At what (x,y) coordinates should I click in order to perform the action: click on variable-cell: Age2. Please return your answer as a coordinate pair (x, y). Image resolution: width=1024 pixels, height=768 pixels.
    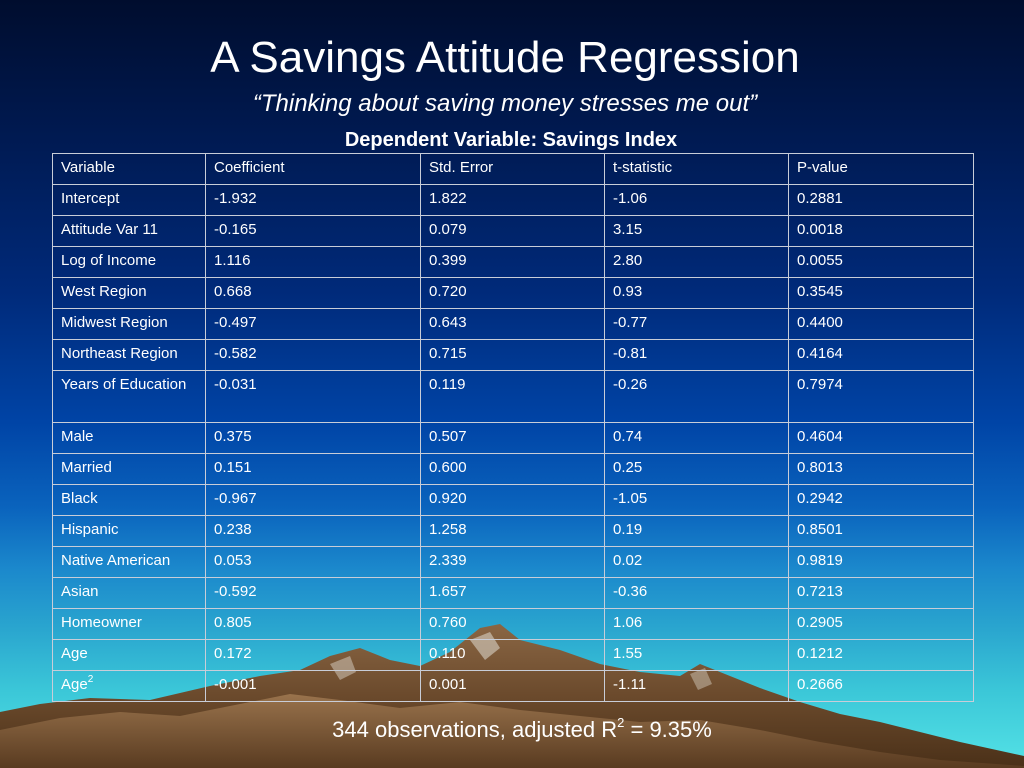
    Looking at the image, I should click on (129, 686).